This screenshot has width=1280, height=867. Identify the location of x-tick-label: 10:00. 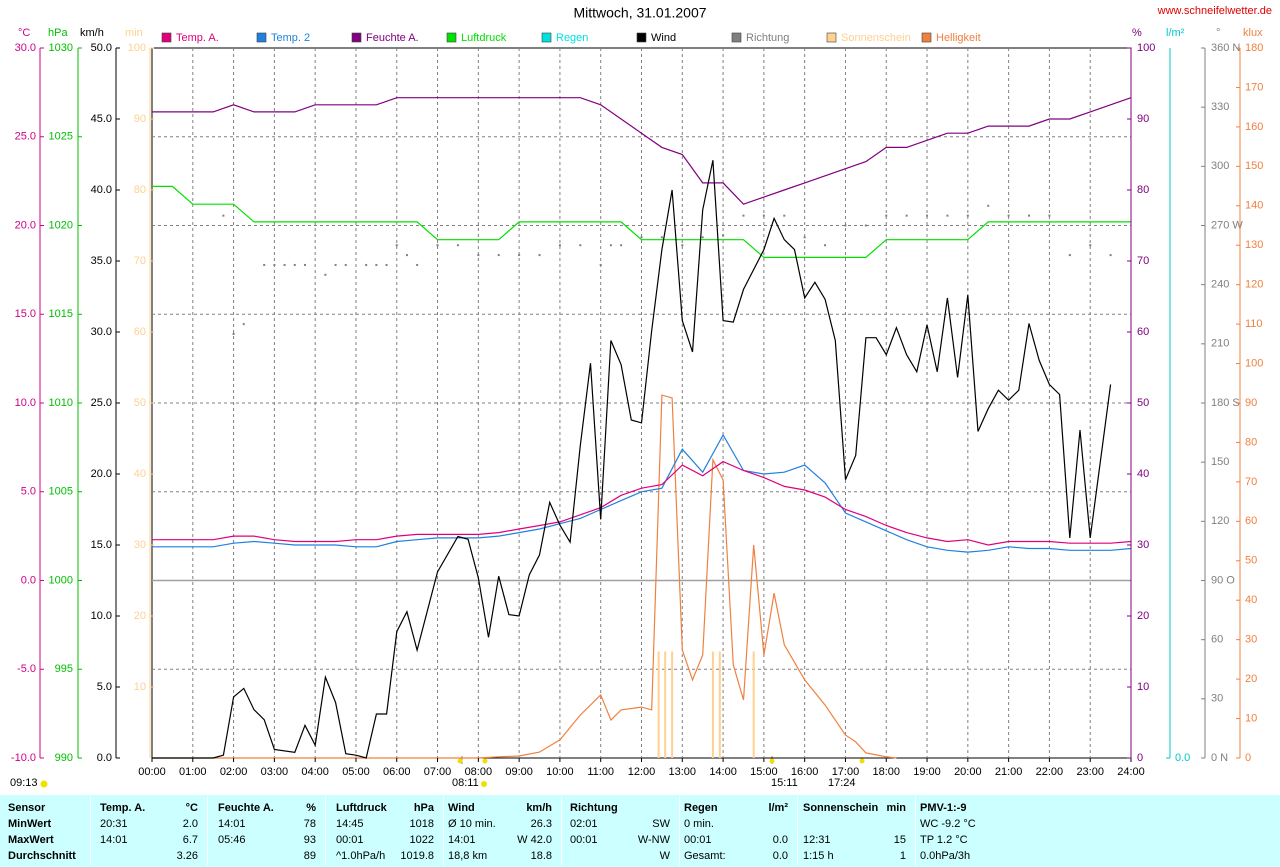
(560, 772).